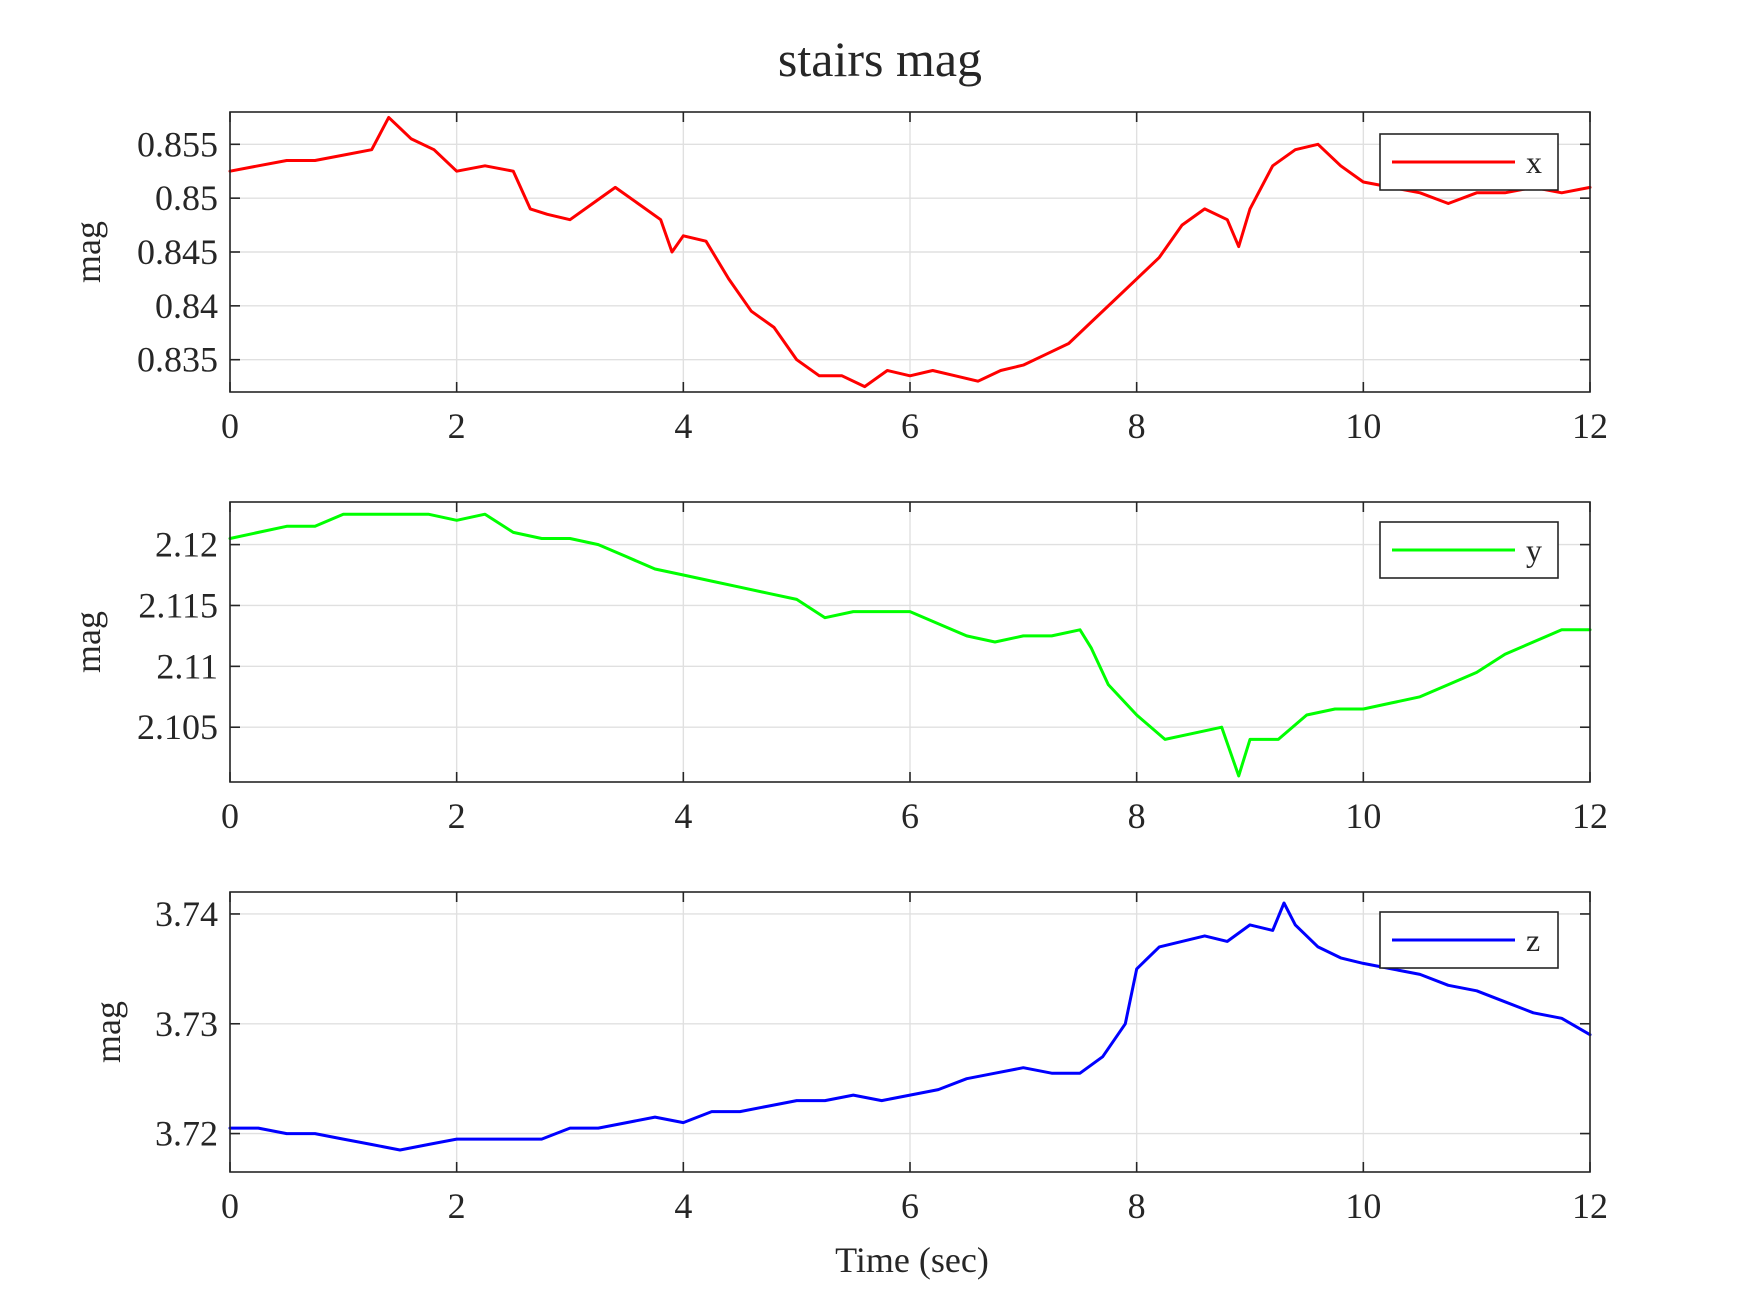 The image size is (1750, 1313). I want to click on legend: z, so click(1469, 940).